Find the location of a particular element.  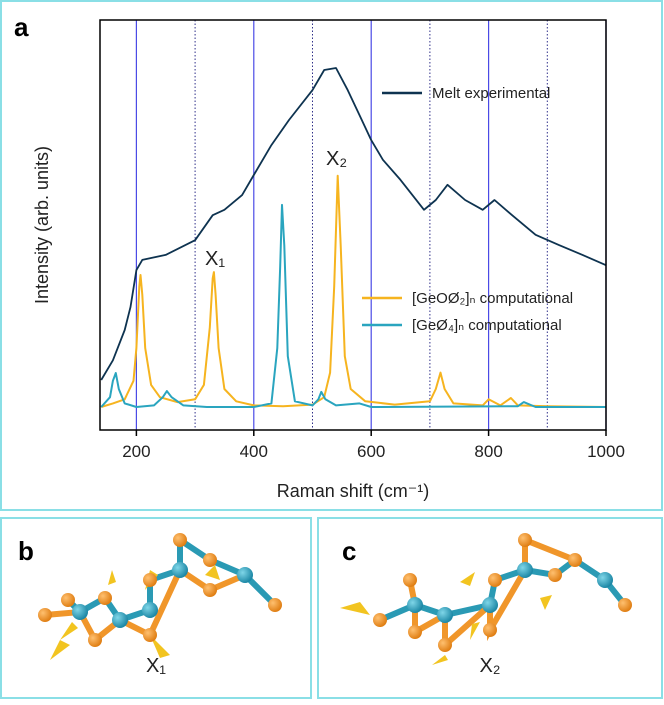

panel-label: a is located at coordinates (21, 27).